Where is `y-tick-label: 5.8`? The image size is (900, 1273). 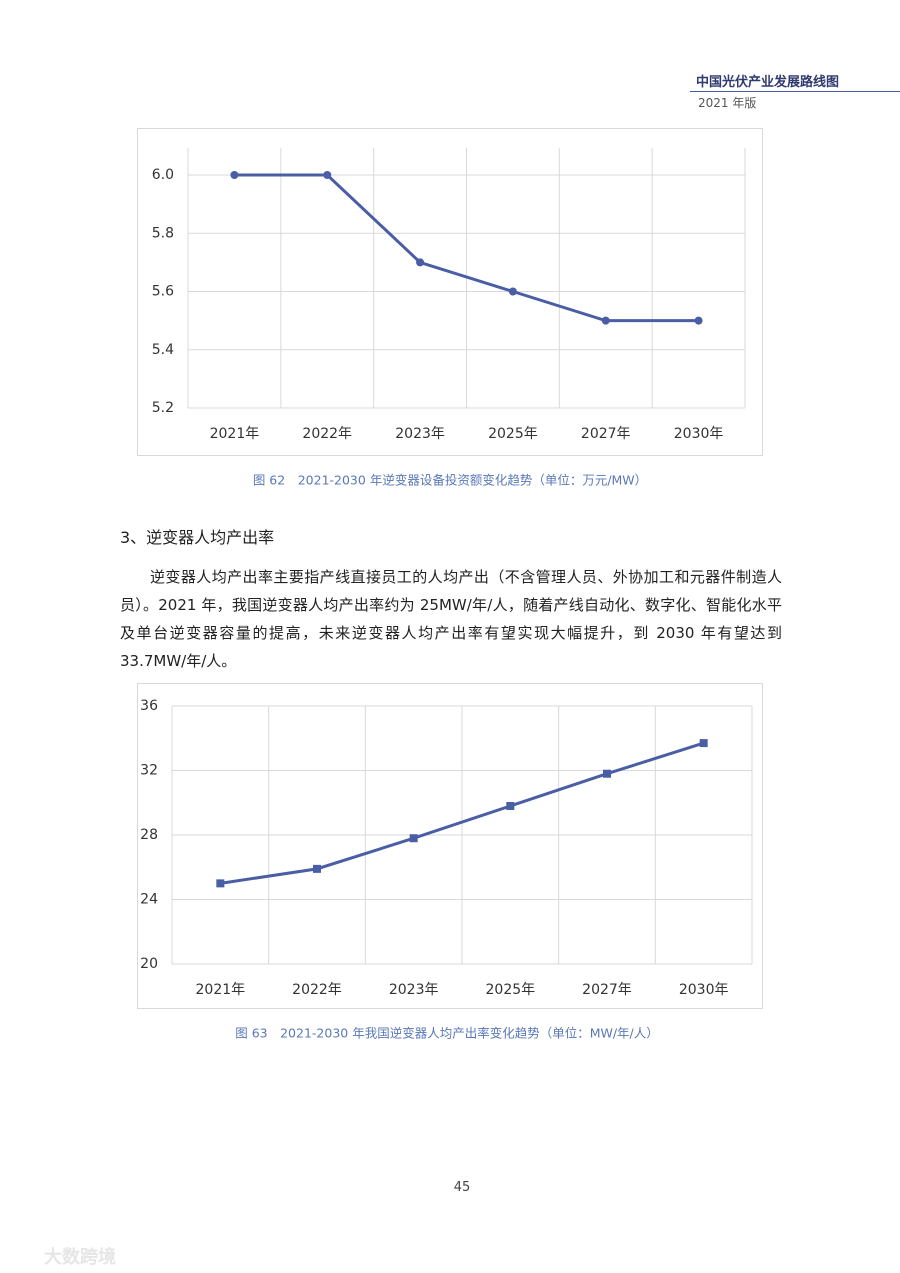 y-tick-label: 5.8 is located at coordinates (163, 233).